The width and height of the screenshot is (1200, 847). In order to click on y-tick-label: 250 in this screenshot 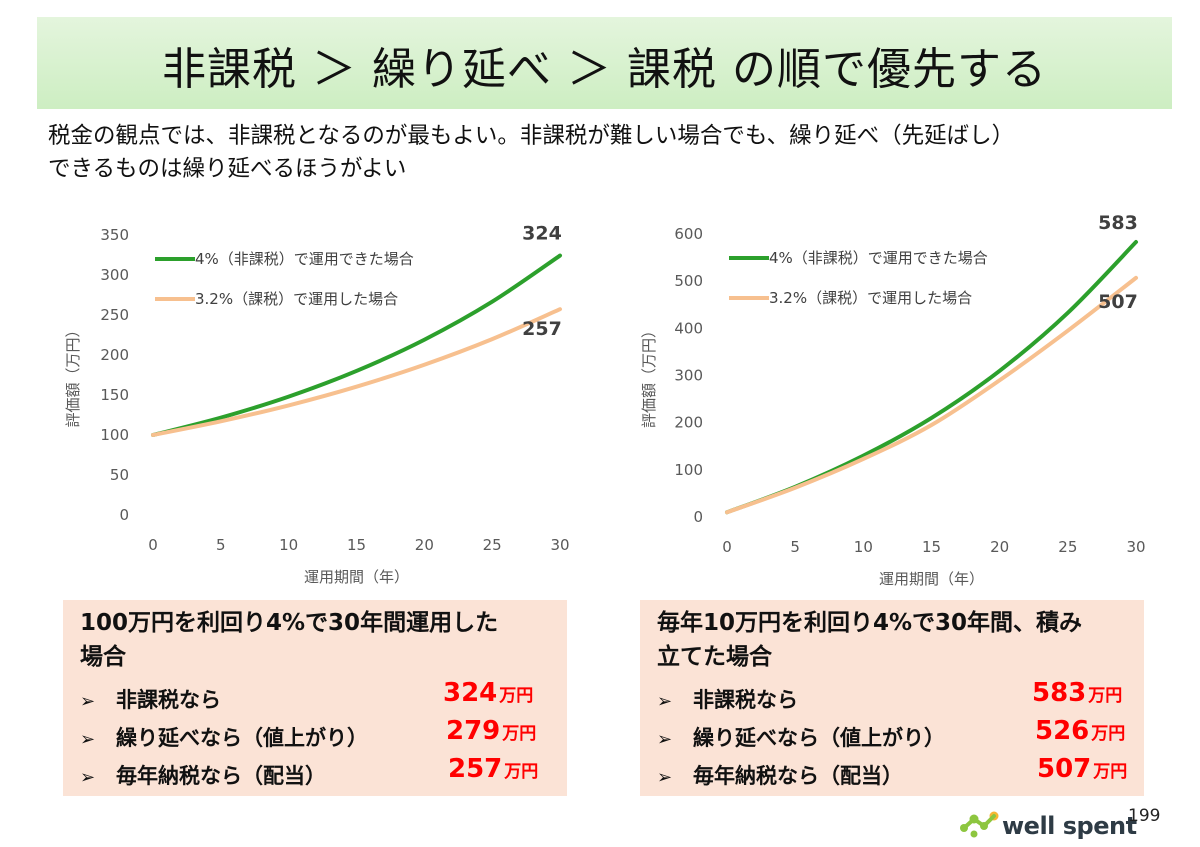, I will do `click(114, 315)`.